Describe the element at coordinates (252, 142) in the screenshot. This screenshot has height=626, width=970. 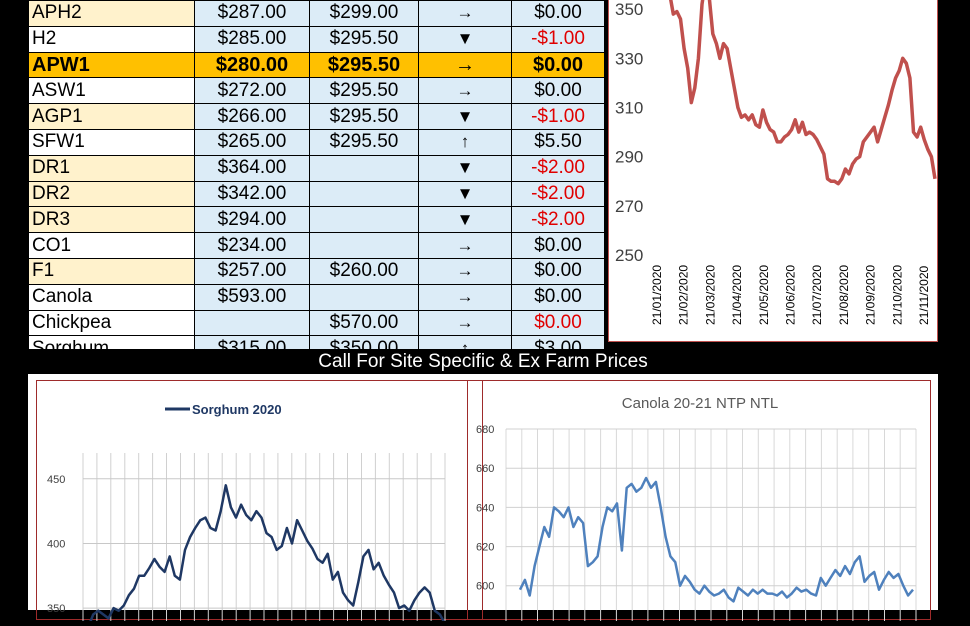
I see `bid-price: $265.00` at that location.